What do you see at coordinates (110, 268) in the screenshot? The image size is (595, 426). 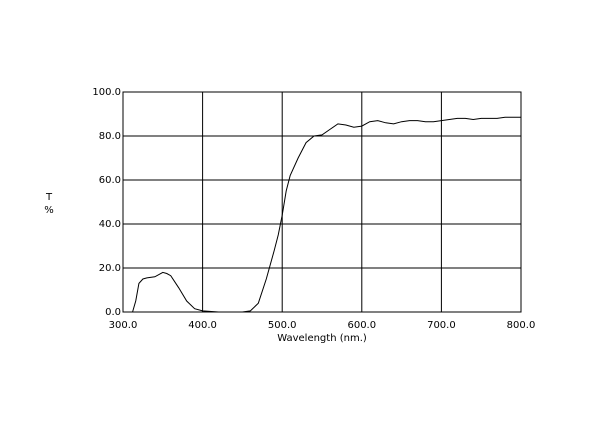 I see `y-tick-label: 20.0` at bounding box center [110, 268].